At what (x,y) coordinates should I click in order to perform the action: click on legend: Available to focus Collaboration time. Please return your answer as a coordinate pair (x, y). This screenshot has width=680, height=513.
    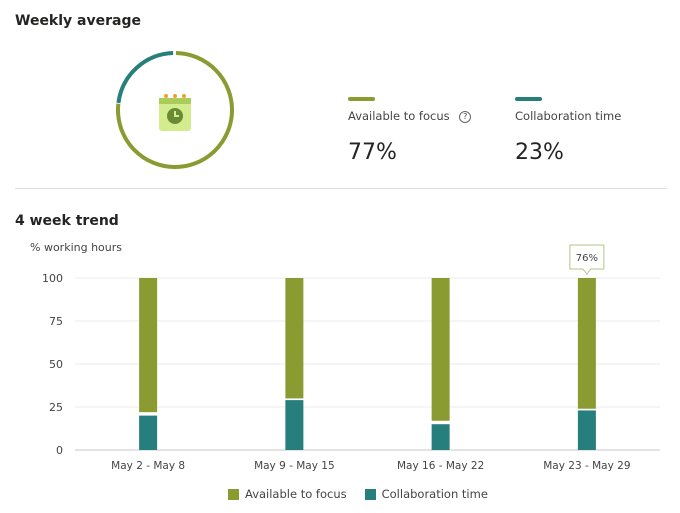
    Looking at the image, I should click on (358, 494).